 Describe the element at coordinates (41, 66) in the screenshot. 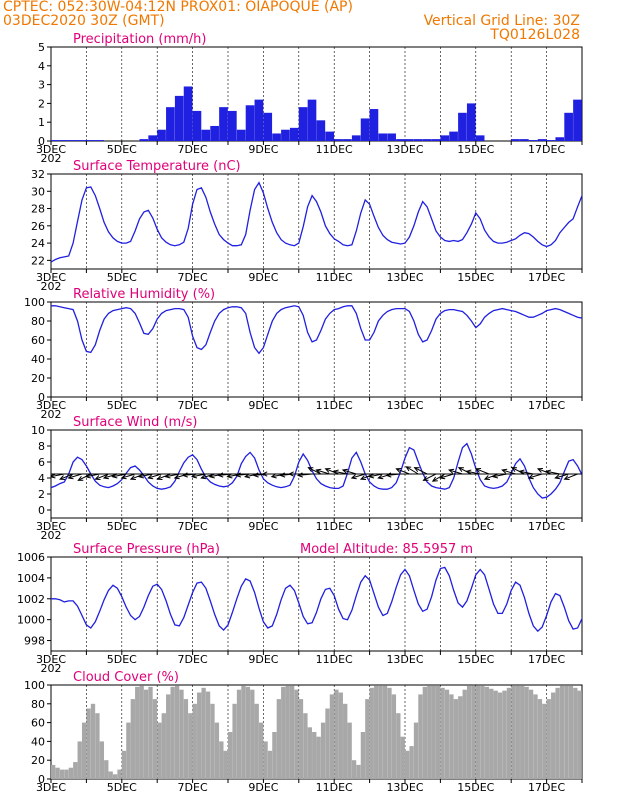

I see `y-tick-label: 4` at that location.